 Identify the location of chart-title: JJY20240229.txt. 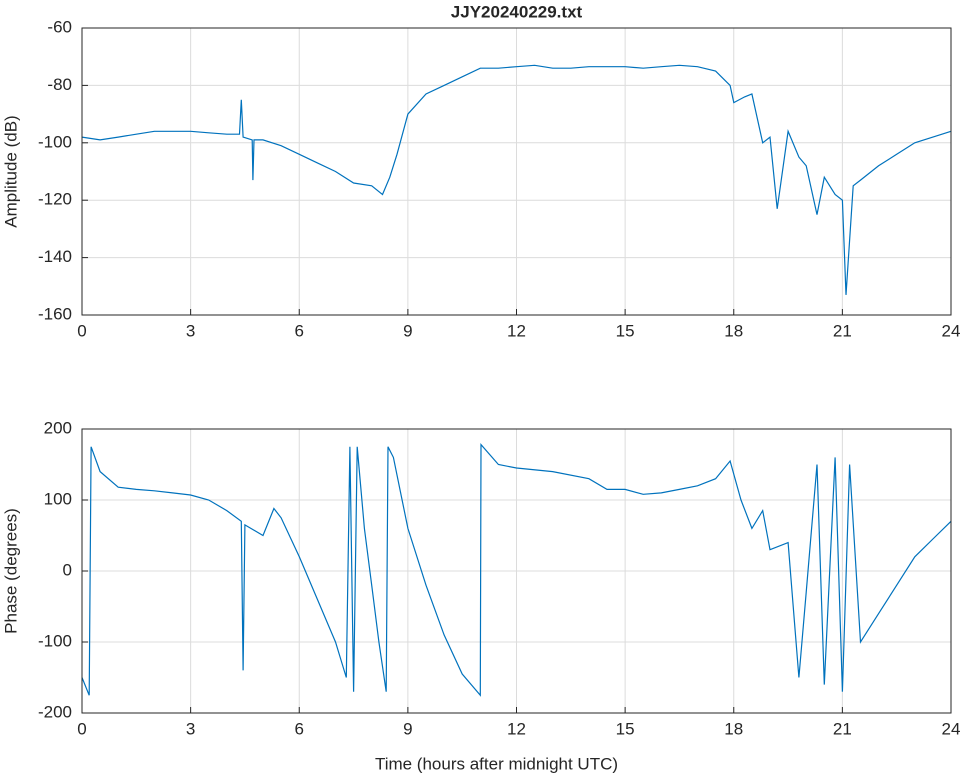
(517, 11).